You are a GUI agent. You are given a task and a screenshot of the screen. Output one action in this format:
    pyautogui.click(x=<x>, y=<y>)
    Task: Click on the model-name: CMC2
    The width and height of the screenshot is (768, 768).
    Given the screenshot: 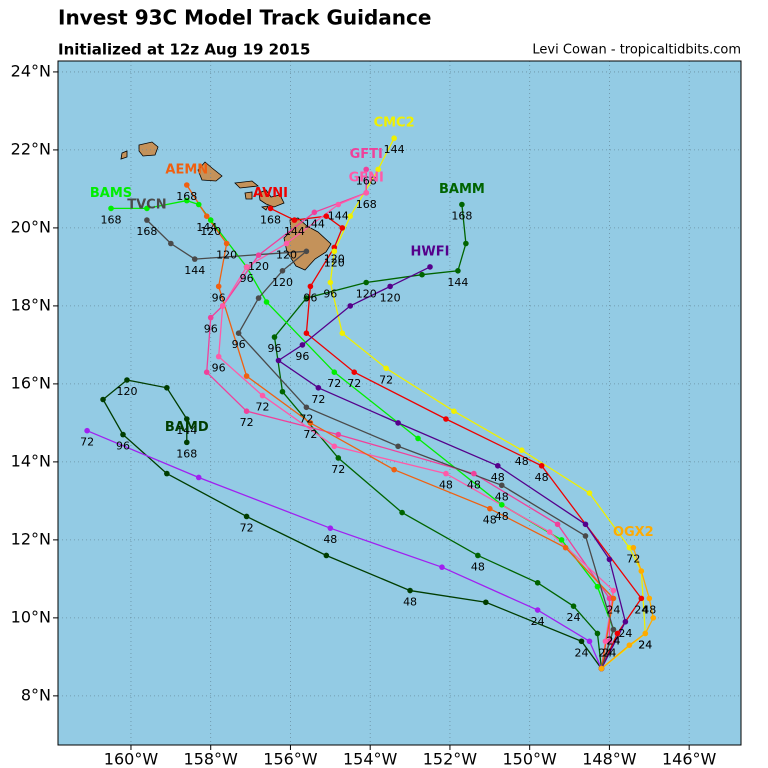 What is the action you would take?
    pyautogui.click(x=394, y=123)
    